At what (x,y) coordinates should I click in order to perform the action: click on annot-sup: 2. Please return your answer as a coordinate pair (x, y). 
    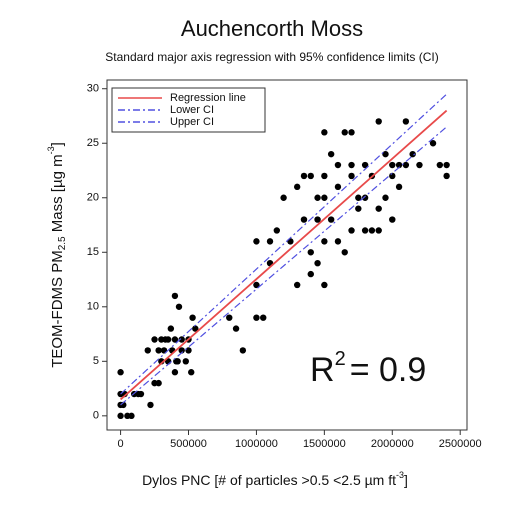
    Looking at the image, I should click on (340, 359).